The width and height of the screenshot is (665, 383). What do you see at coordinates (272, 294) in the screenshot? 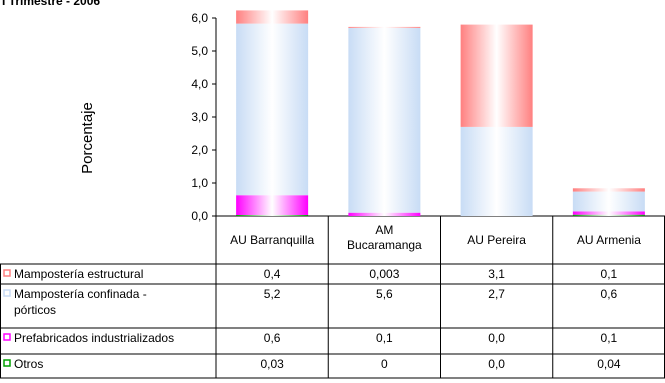
I see `table-value: 5,2` at bounding box center [272, 294].